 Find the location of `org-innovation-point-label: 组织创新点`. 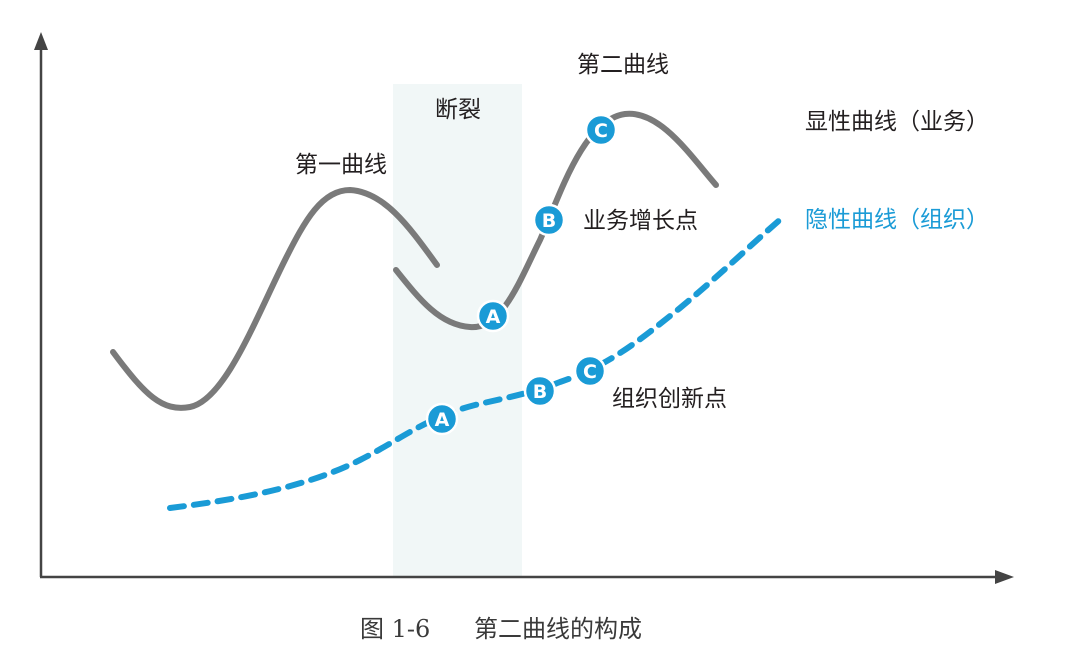

org-innovation-point-label: 组织创新点 is located at coordinates (669, 399).